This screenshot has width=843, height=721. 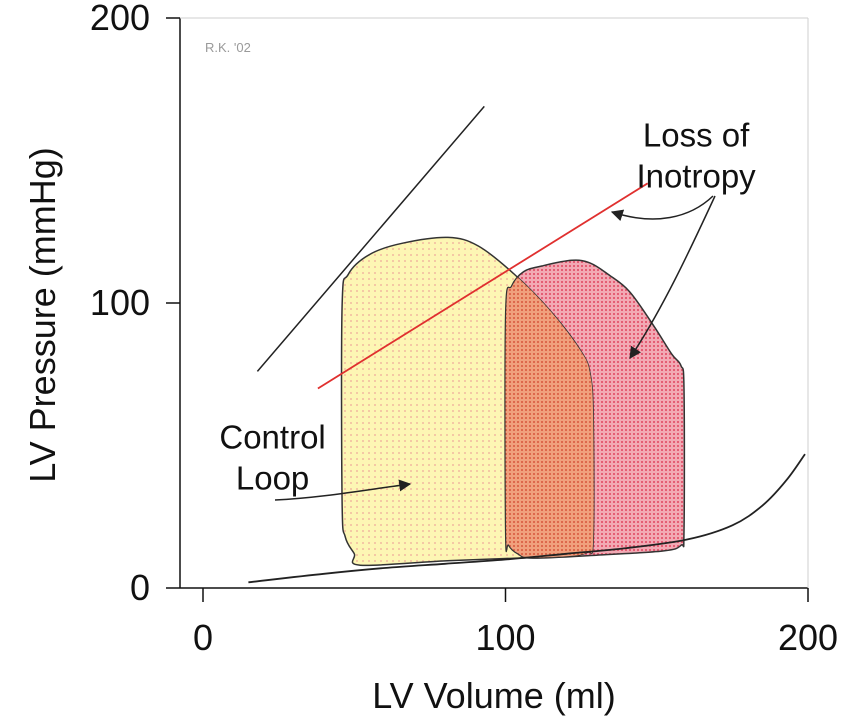 What do you see at coordinates (662, 208) in the screenshot?
I see `arrow-to-red-line` at bounding box center [662, 208].